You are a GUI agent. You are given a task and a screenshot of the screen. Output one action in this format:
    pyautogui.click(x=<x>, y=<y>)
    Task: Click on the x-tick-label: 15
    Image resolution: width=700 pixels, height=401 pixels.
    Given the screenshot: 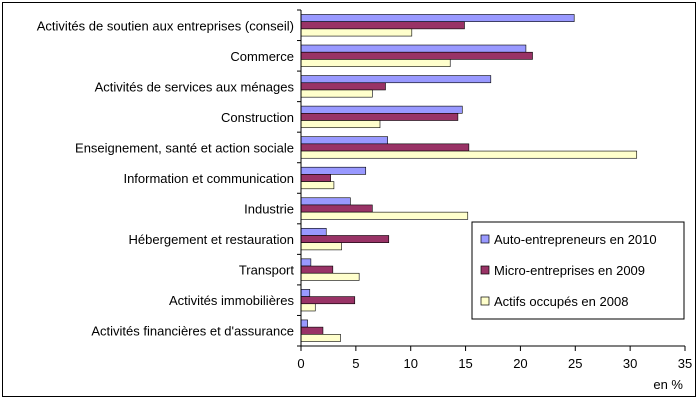 What is the action you would take?
    pyautogui.click(x=465, y=363)
    